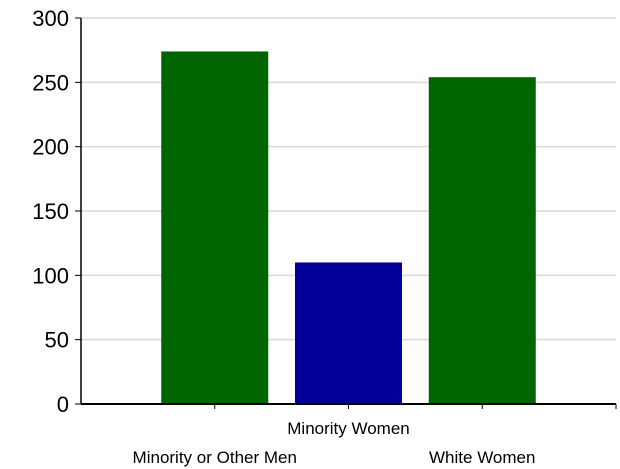 The height and width of the screenshot is (469, 620). I want to click on y-tick-label: 100, so click(50, 275).